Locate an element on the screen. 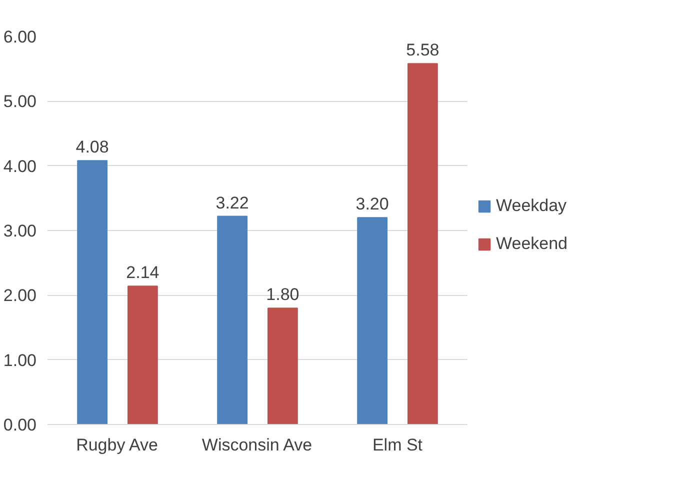  y-tick-label: 5.00 is located at coordinates (20, 102).